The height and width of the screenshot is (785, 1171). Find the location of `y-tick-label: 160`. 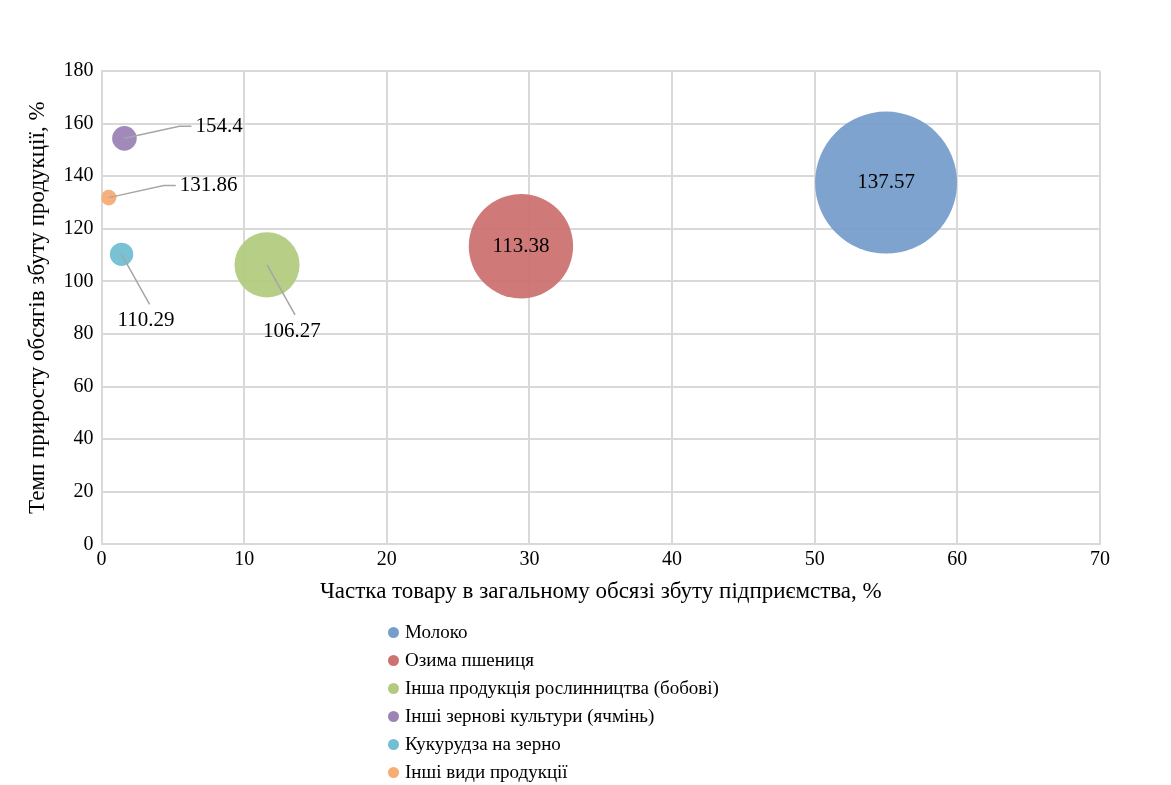

y-tick-label: 160 is located at coordinates (78, 121).